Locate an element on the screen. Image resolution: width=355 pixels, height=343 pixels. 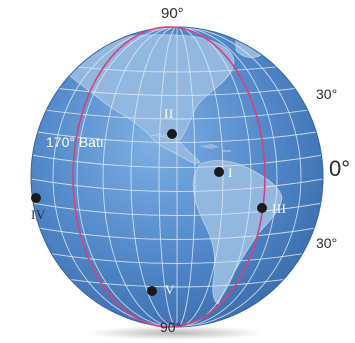
landmass-caribbean is located at coordinates (215, 148).